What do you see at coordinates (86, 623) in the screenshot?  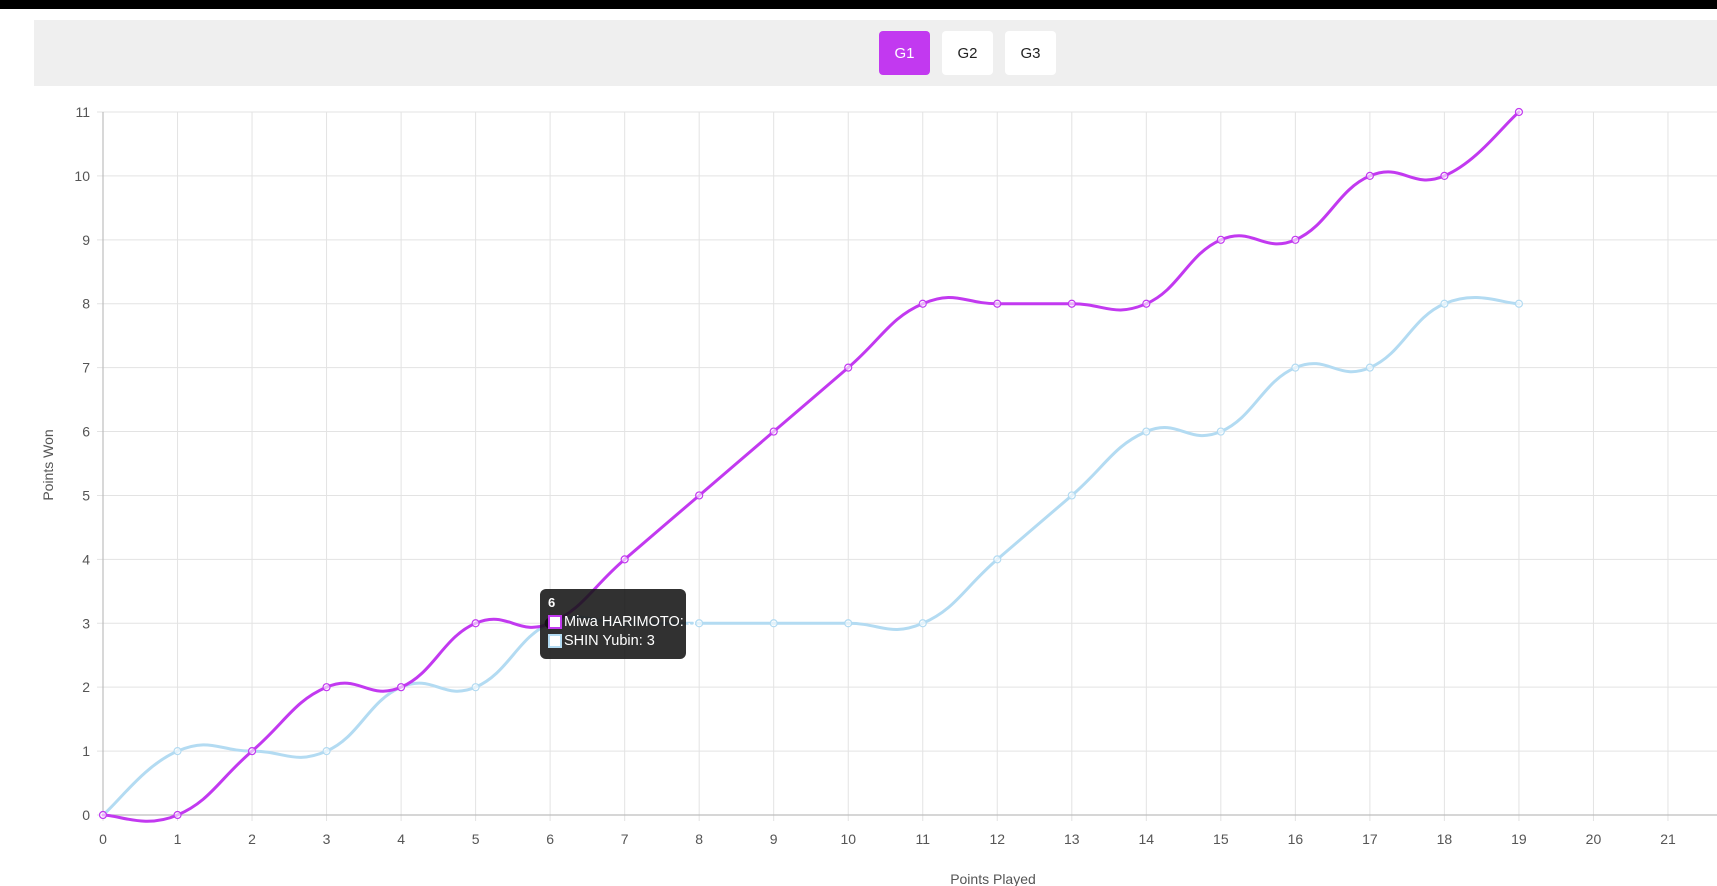 I see `y-tick-label: 3` at bounding box center [86, 623].